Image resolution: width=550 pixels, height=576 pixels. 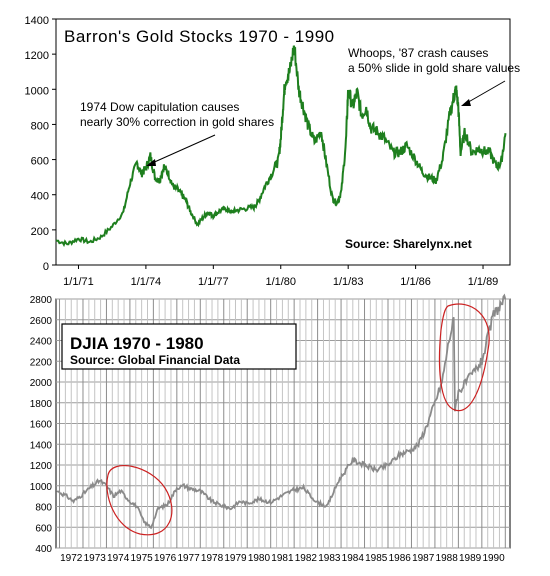 I want to click on djia-x-tick-label: 1974, so click(x=118, y=558).